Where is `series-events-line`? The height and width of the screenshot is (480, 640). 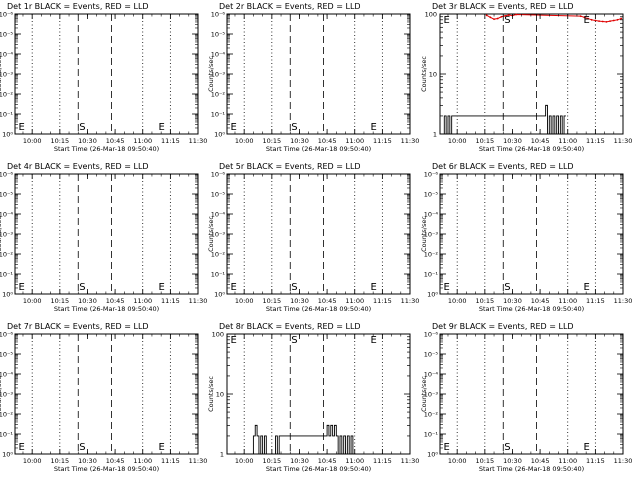
series-events-line is located at coordinates (303, 439).